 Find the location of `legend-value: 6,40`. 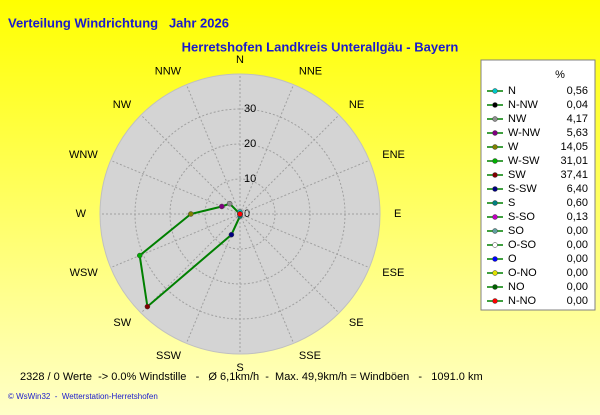

legend-value: 6,40 is located at coordinates (577, 189).